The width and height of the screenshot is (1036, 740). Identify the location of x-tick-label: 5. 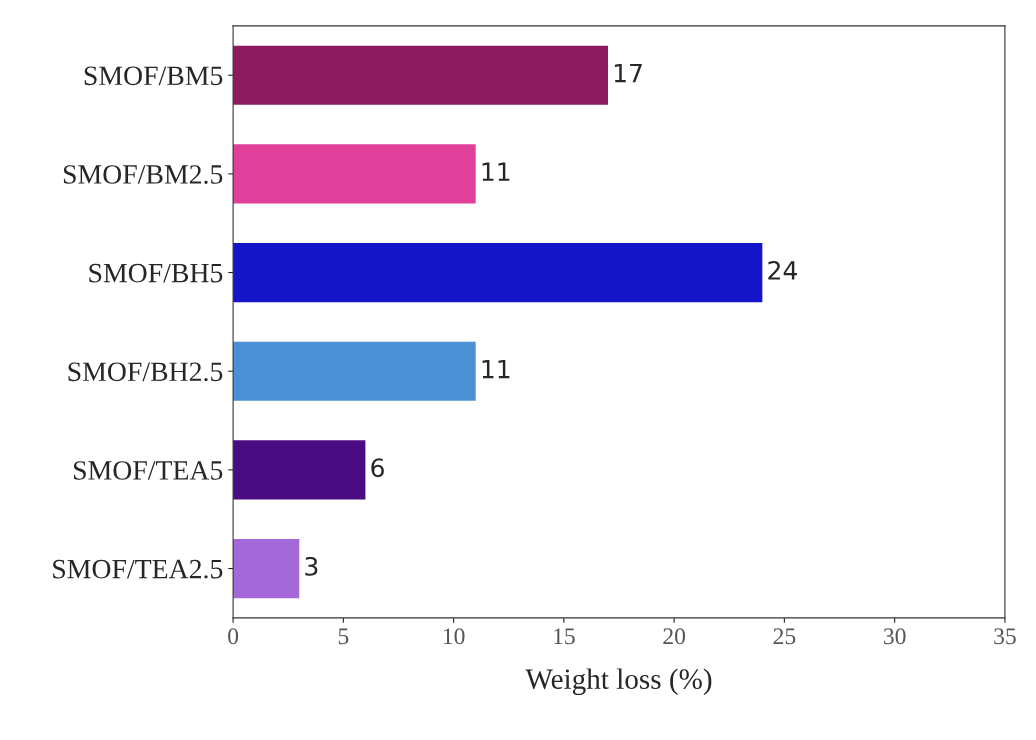
(343, 636).